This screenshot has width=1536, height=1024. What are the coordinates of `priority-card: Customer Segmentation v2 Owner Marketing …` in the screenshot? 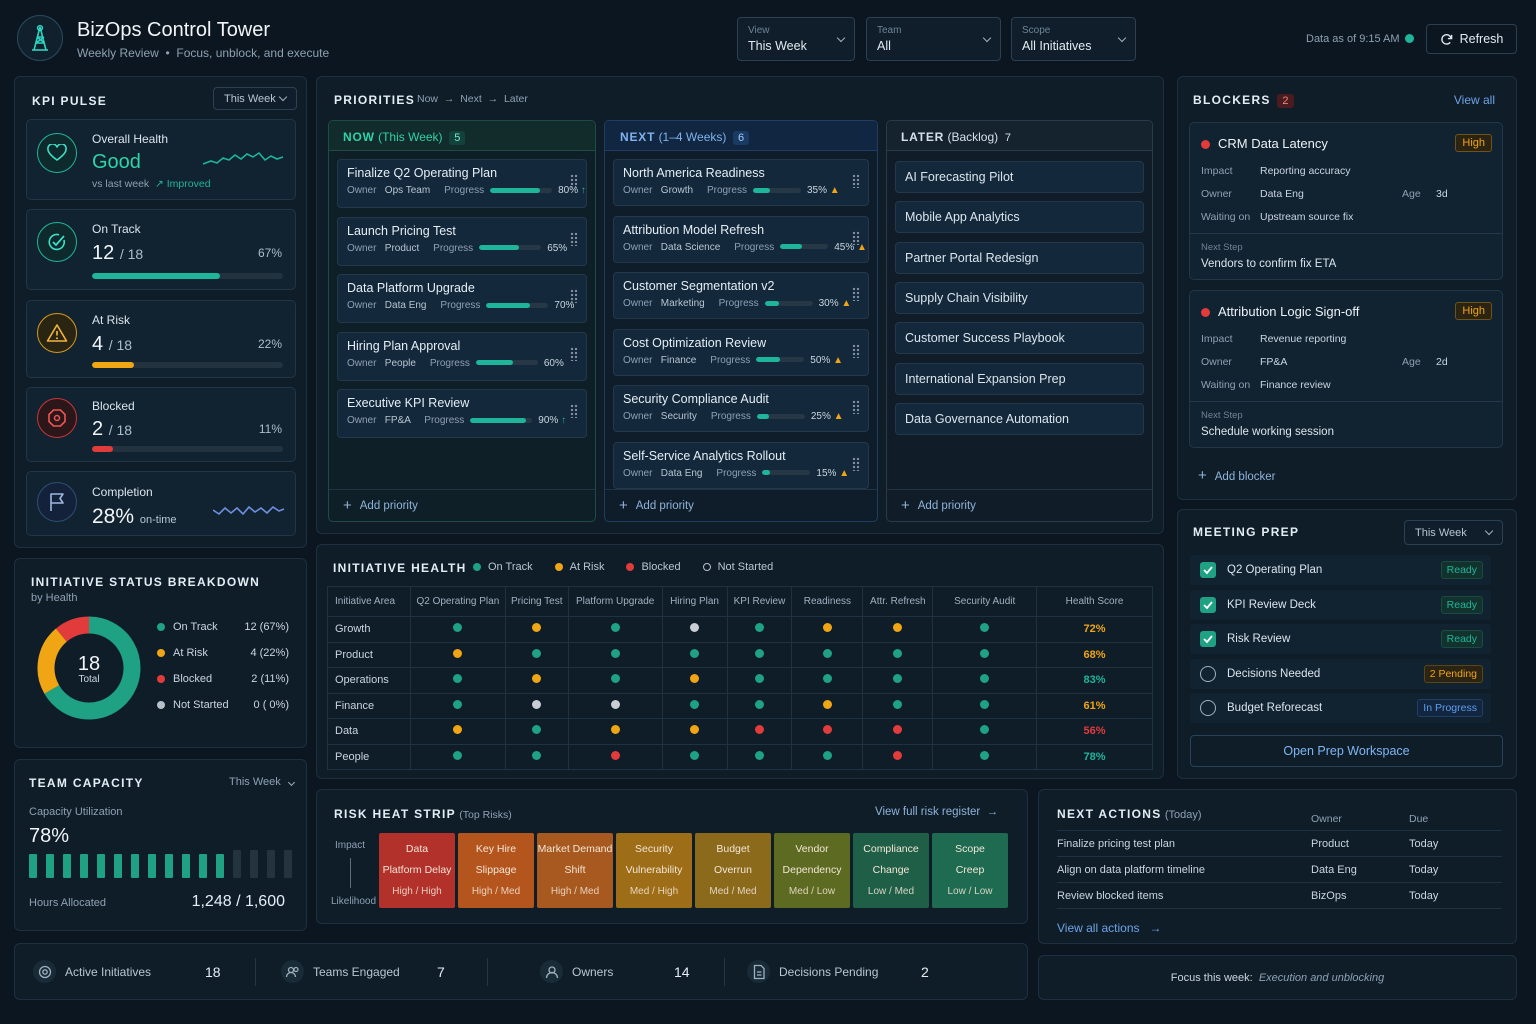 It's located at (741, 295).